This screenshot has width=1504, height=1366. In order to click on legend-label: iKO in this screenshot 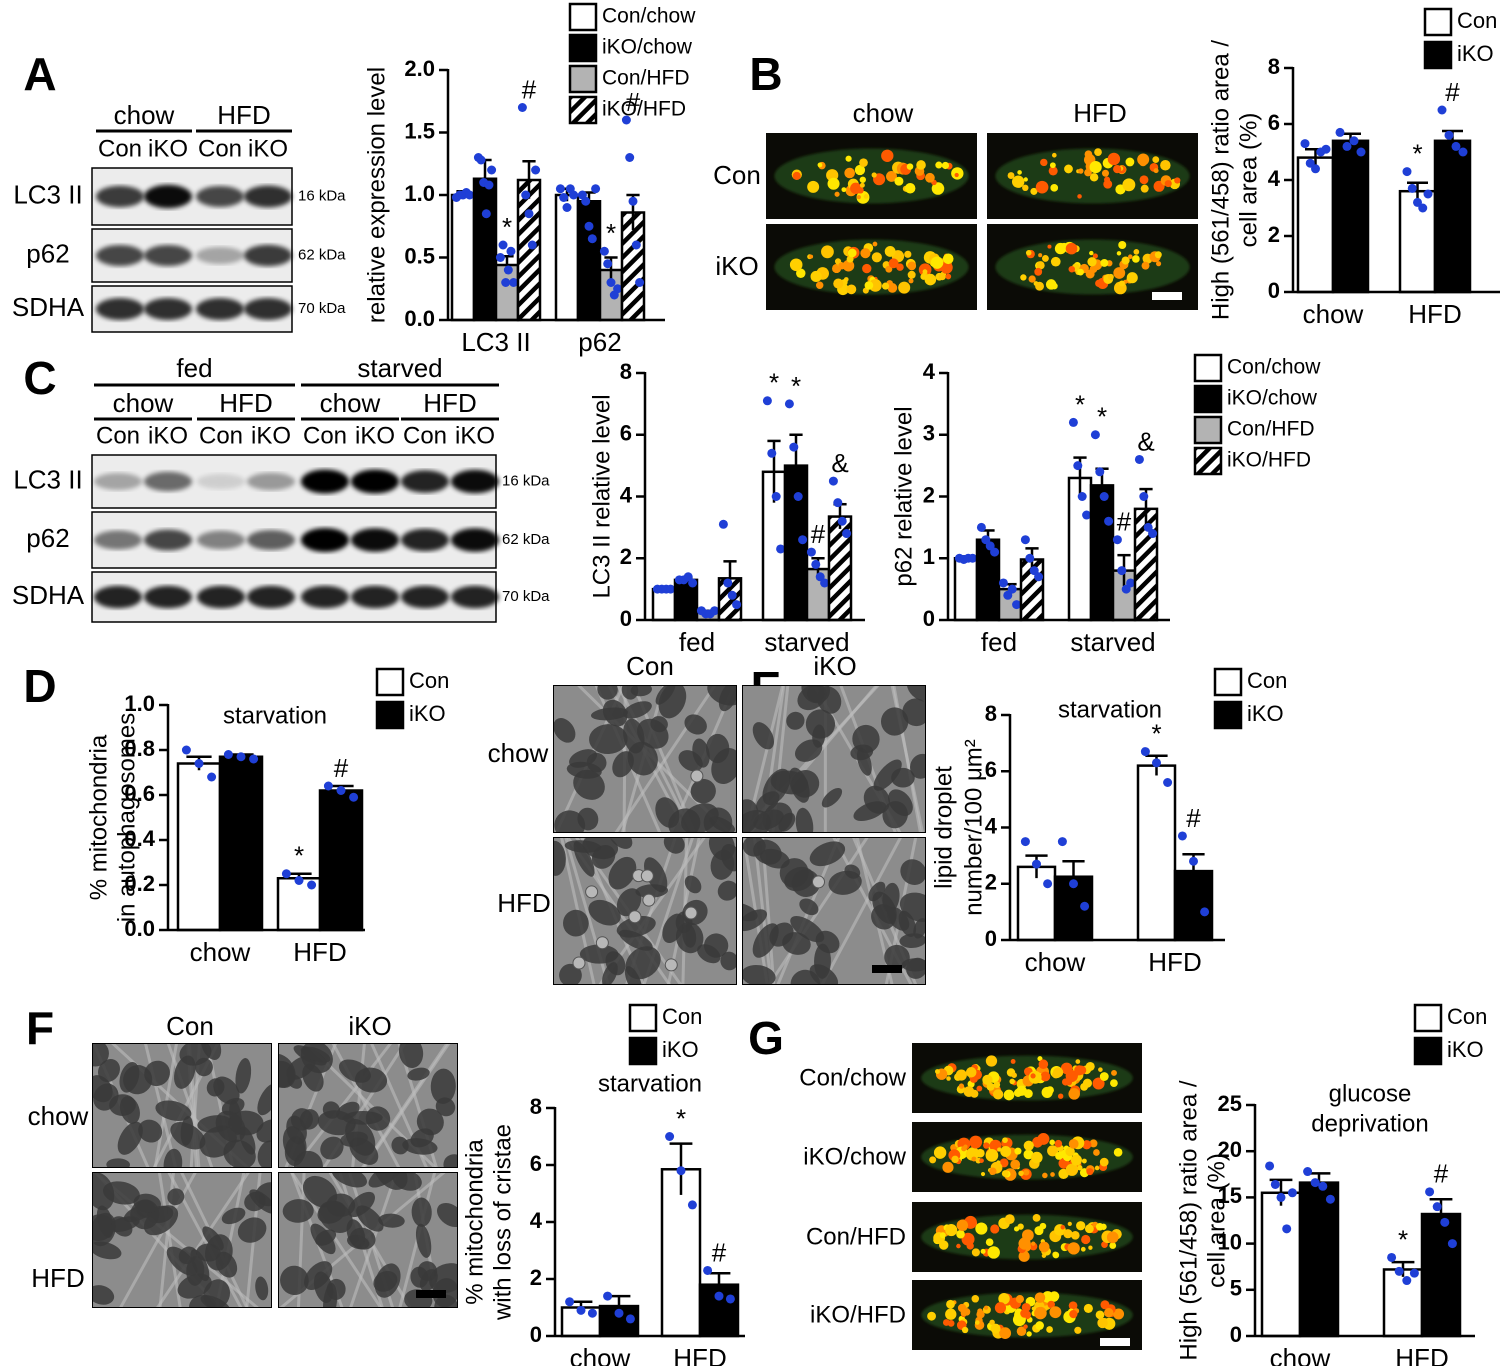, I will do `click(1265, 713)`.